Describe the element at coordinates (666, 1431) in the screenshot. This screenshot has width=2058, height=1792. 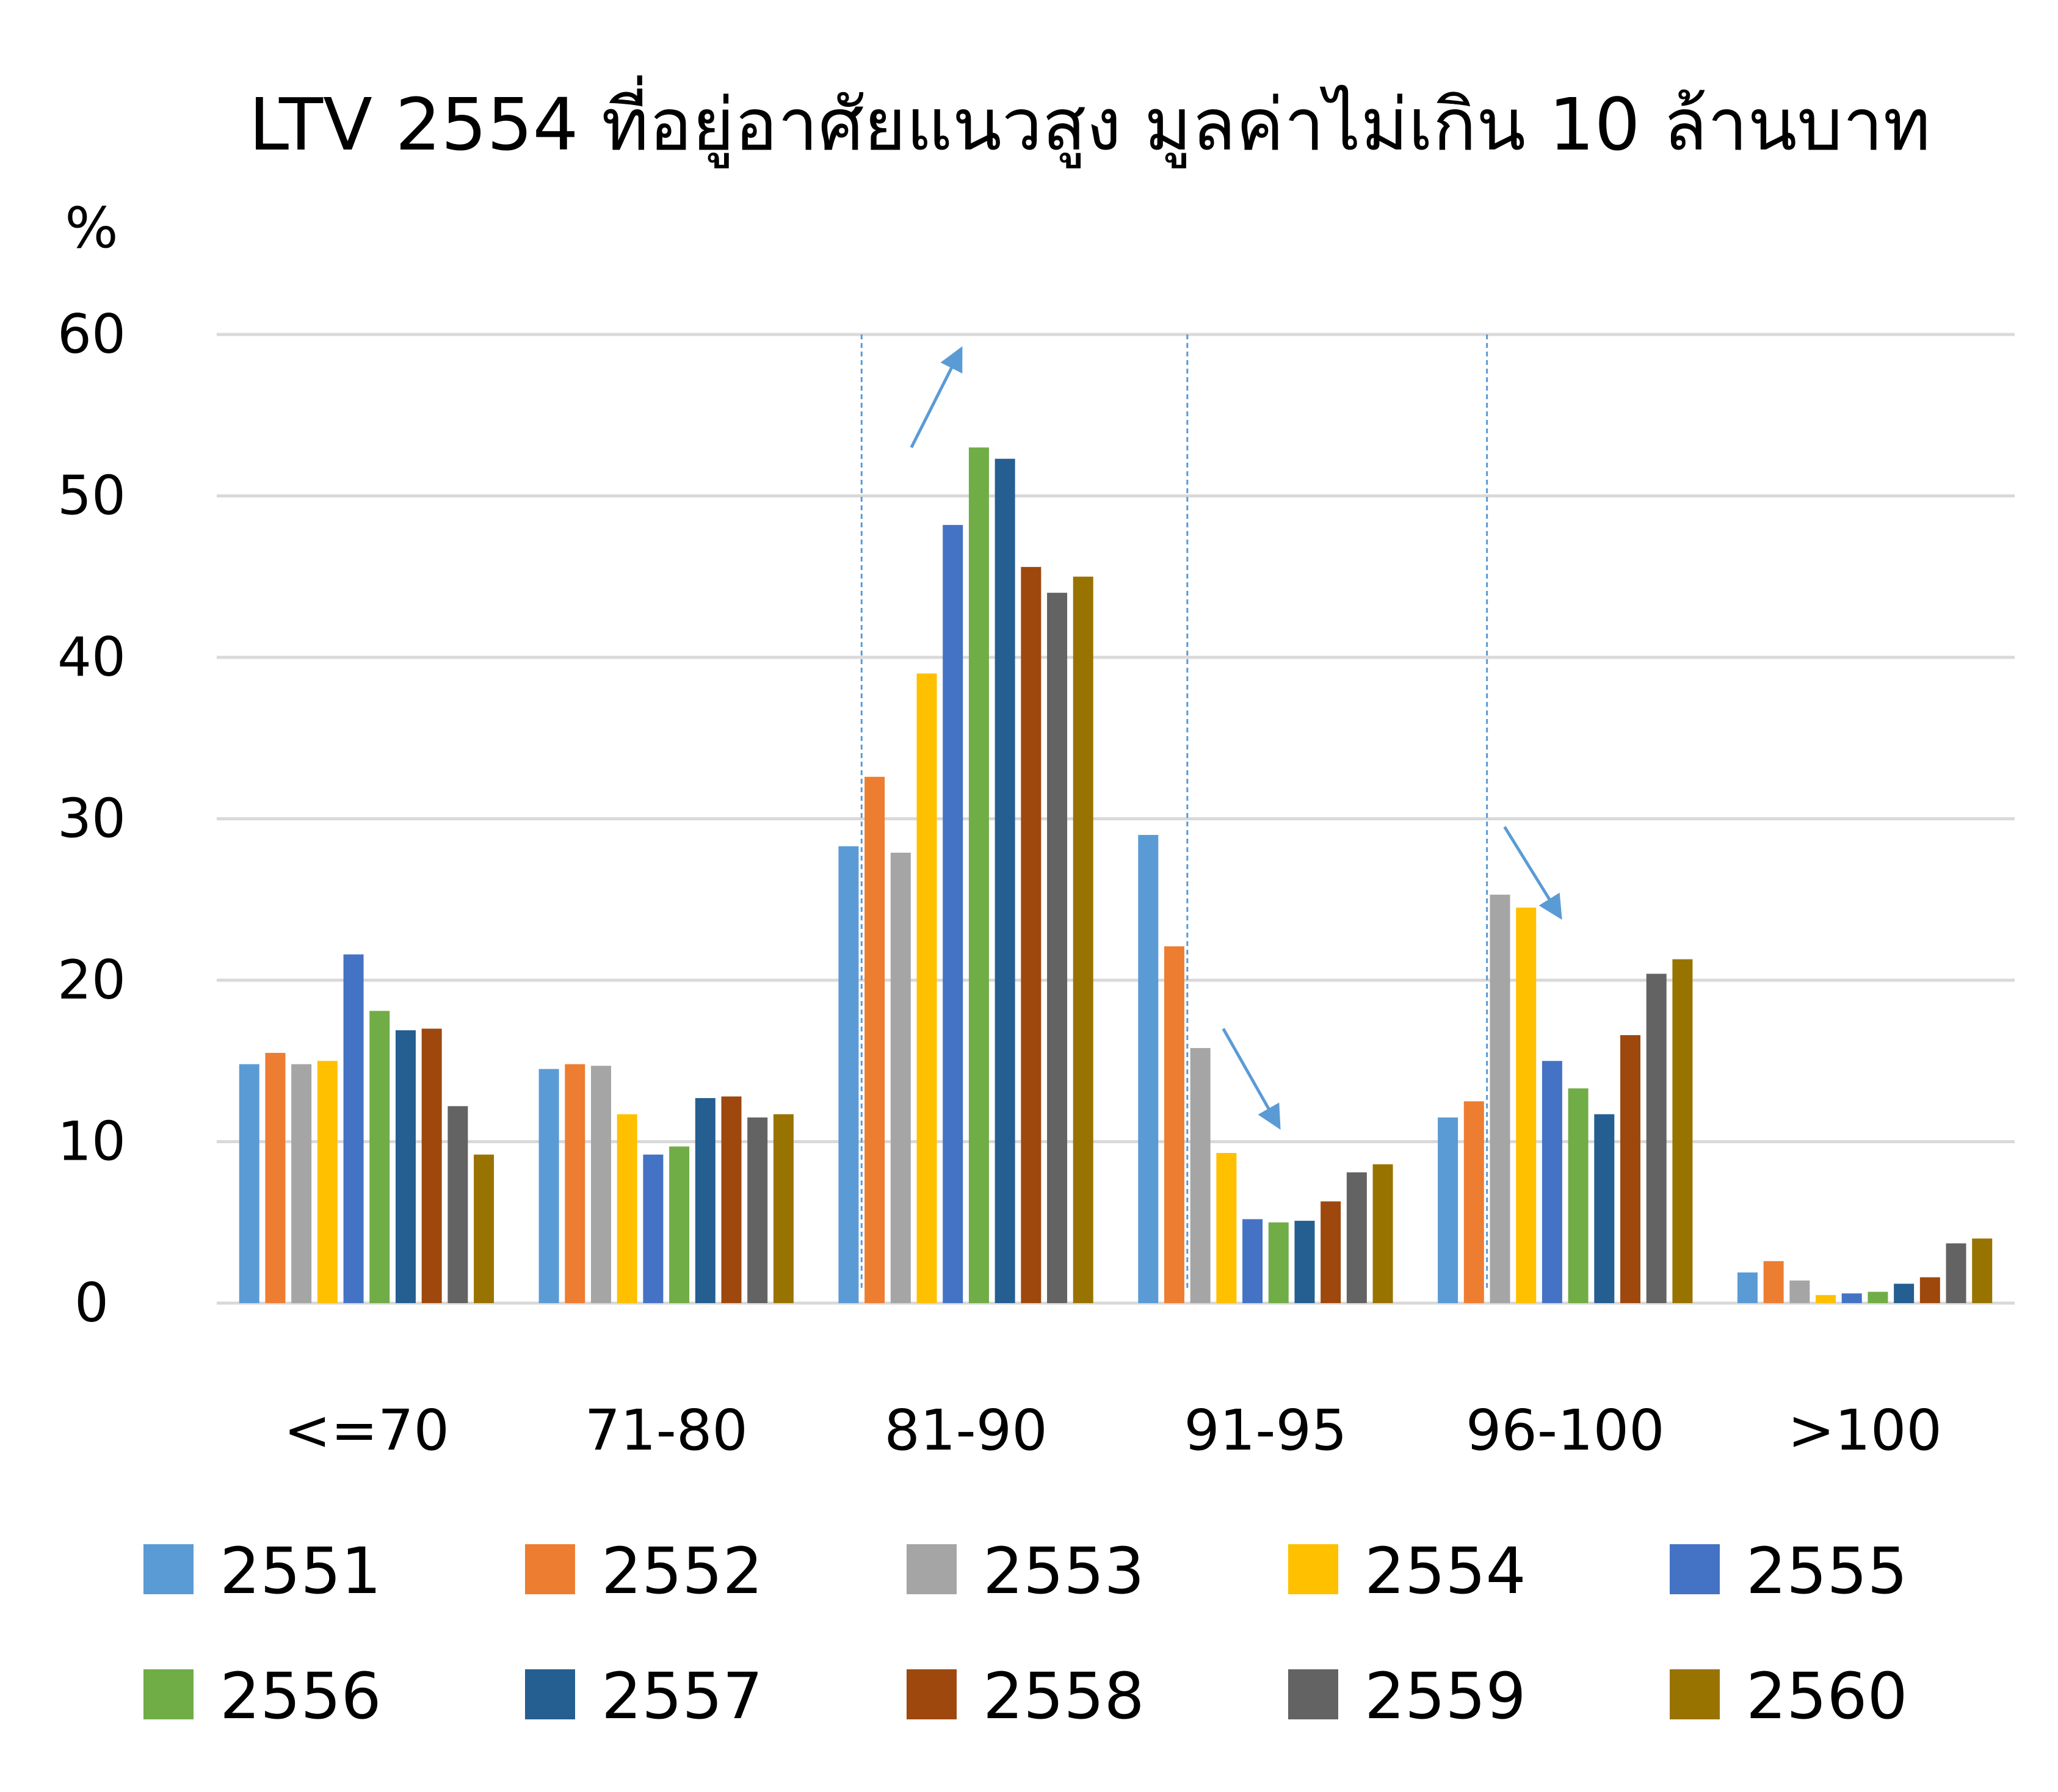
I see `x-tick-label: 71-80` at that location.